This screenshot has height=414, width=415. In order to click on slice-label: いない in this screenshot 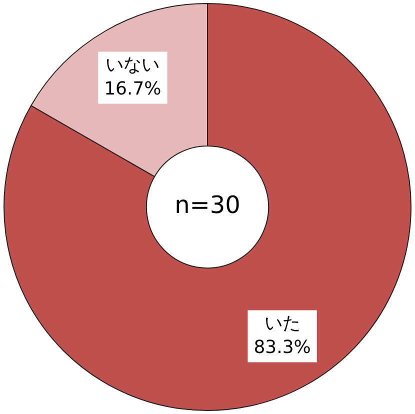, I will do `click(133, 65)`.